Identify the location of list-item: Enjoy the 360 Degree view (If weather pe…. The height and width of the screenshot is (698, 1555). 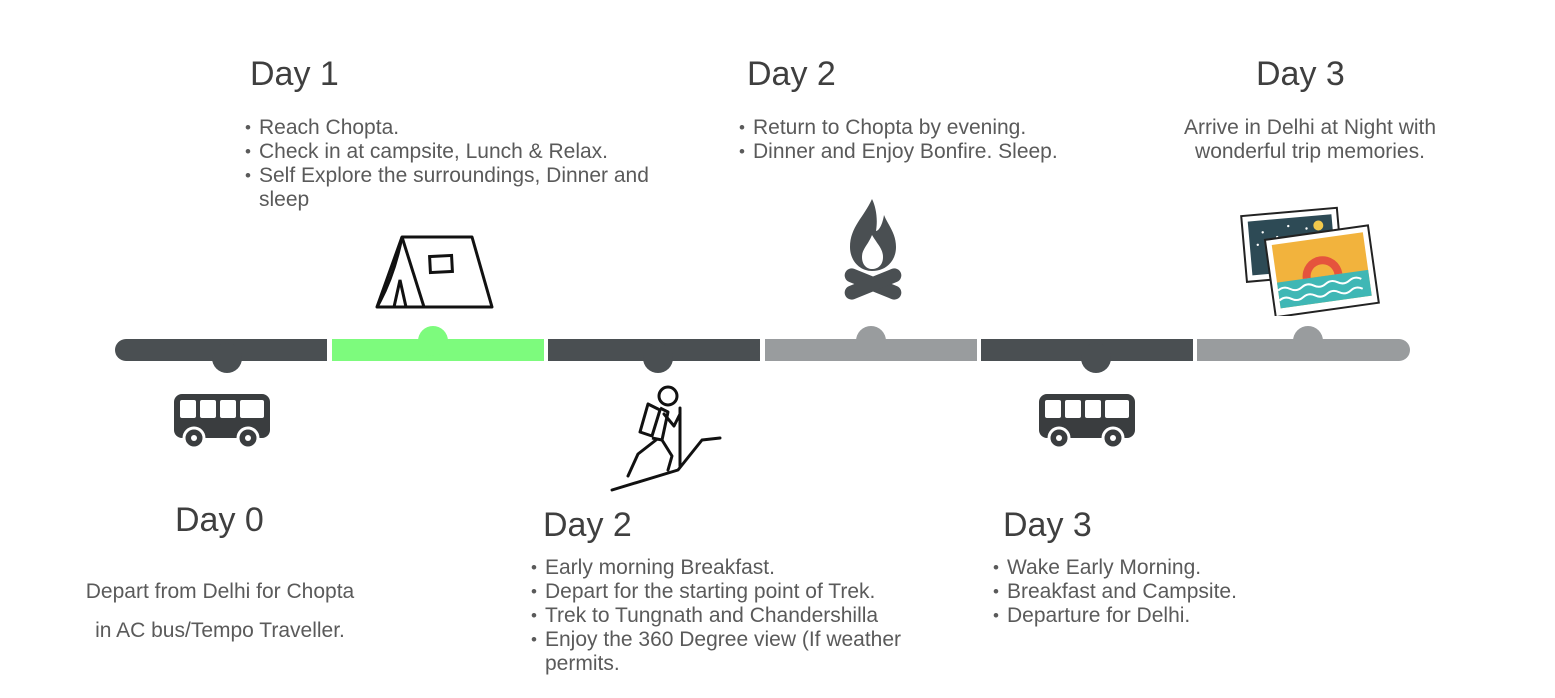
(751, 652).